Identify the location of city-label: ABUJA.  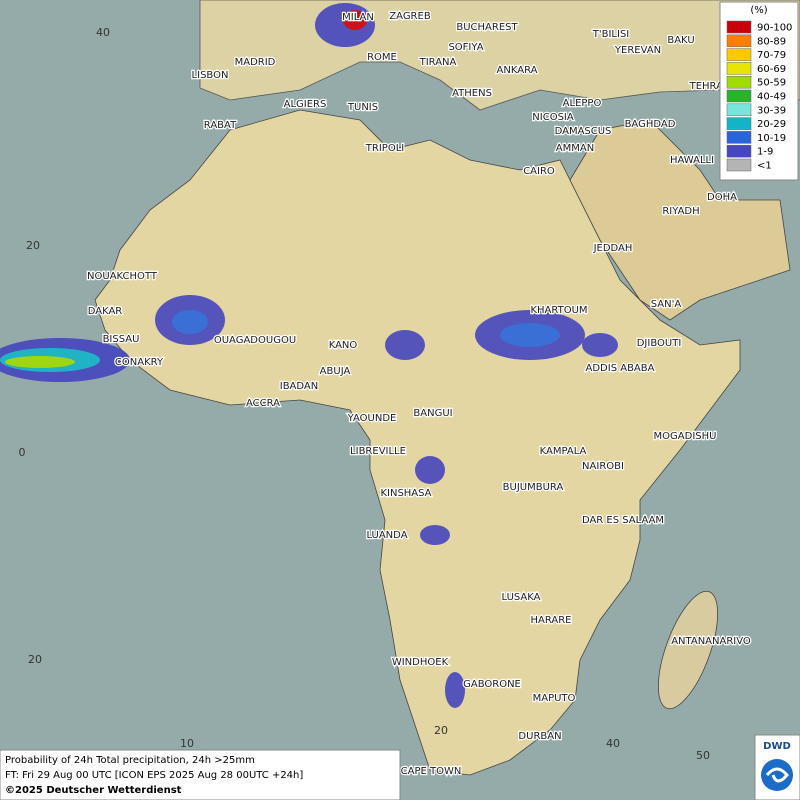
(335, 371).